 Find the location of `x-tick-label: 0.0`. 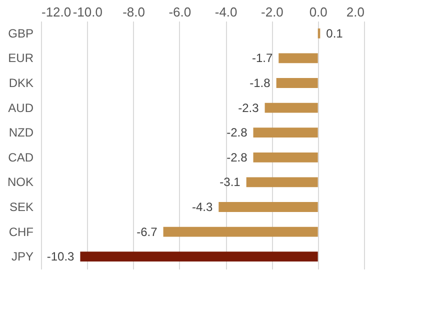

x-tick-label: 0.0 is located at coordinates (318, 12).